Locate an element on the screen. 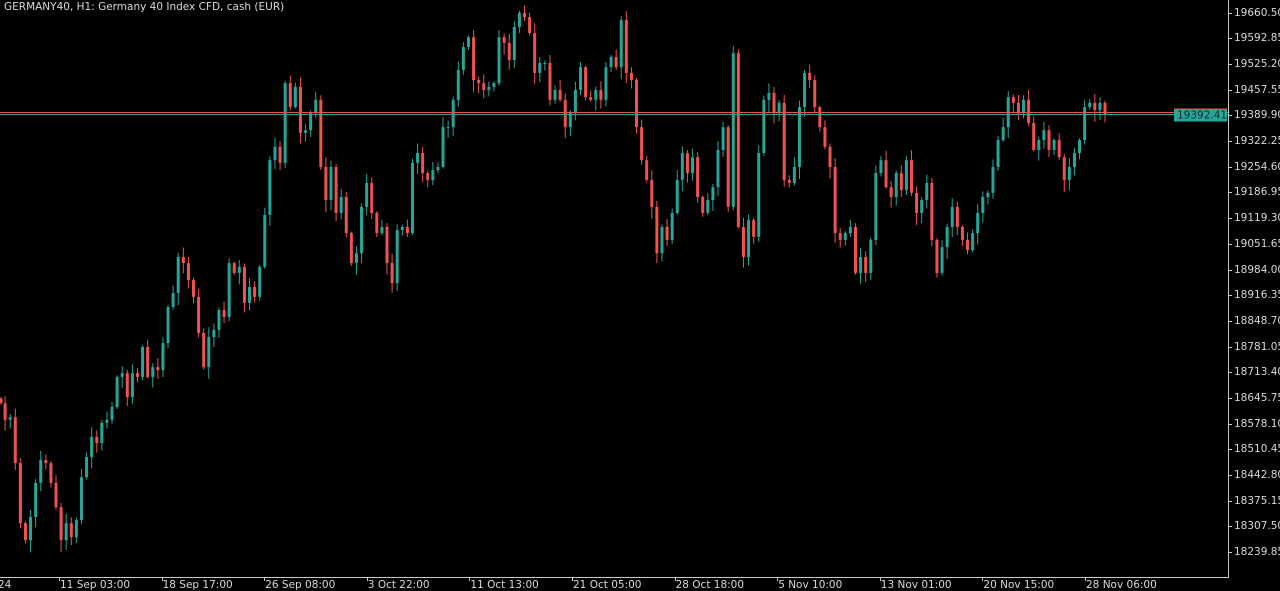 This screenshot has width=1280, height=591. time-tick-label: 26 Sep 08:00 is located at coordinates (300, 585).